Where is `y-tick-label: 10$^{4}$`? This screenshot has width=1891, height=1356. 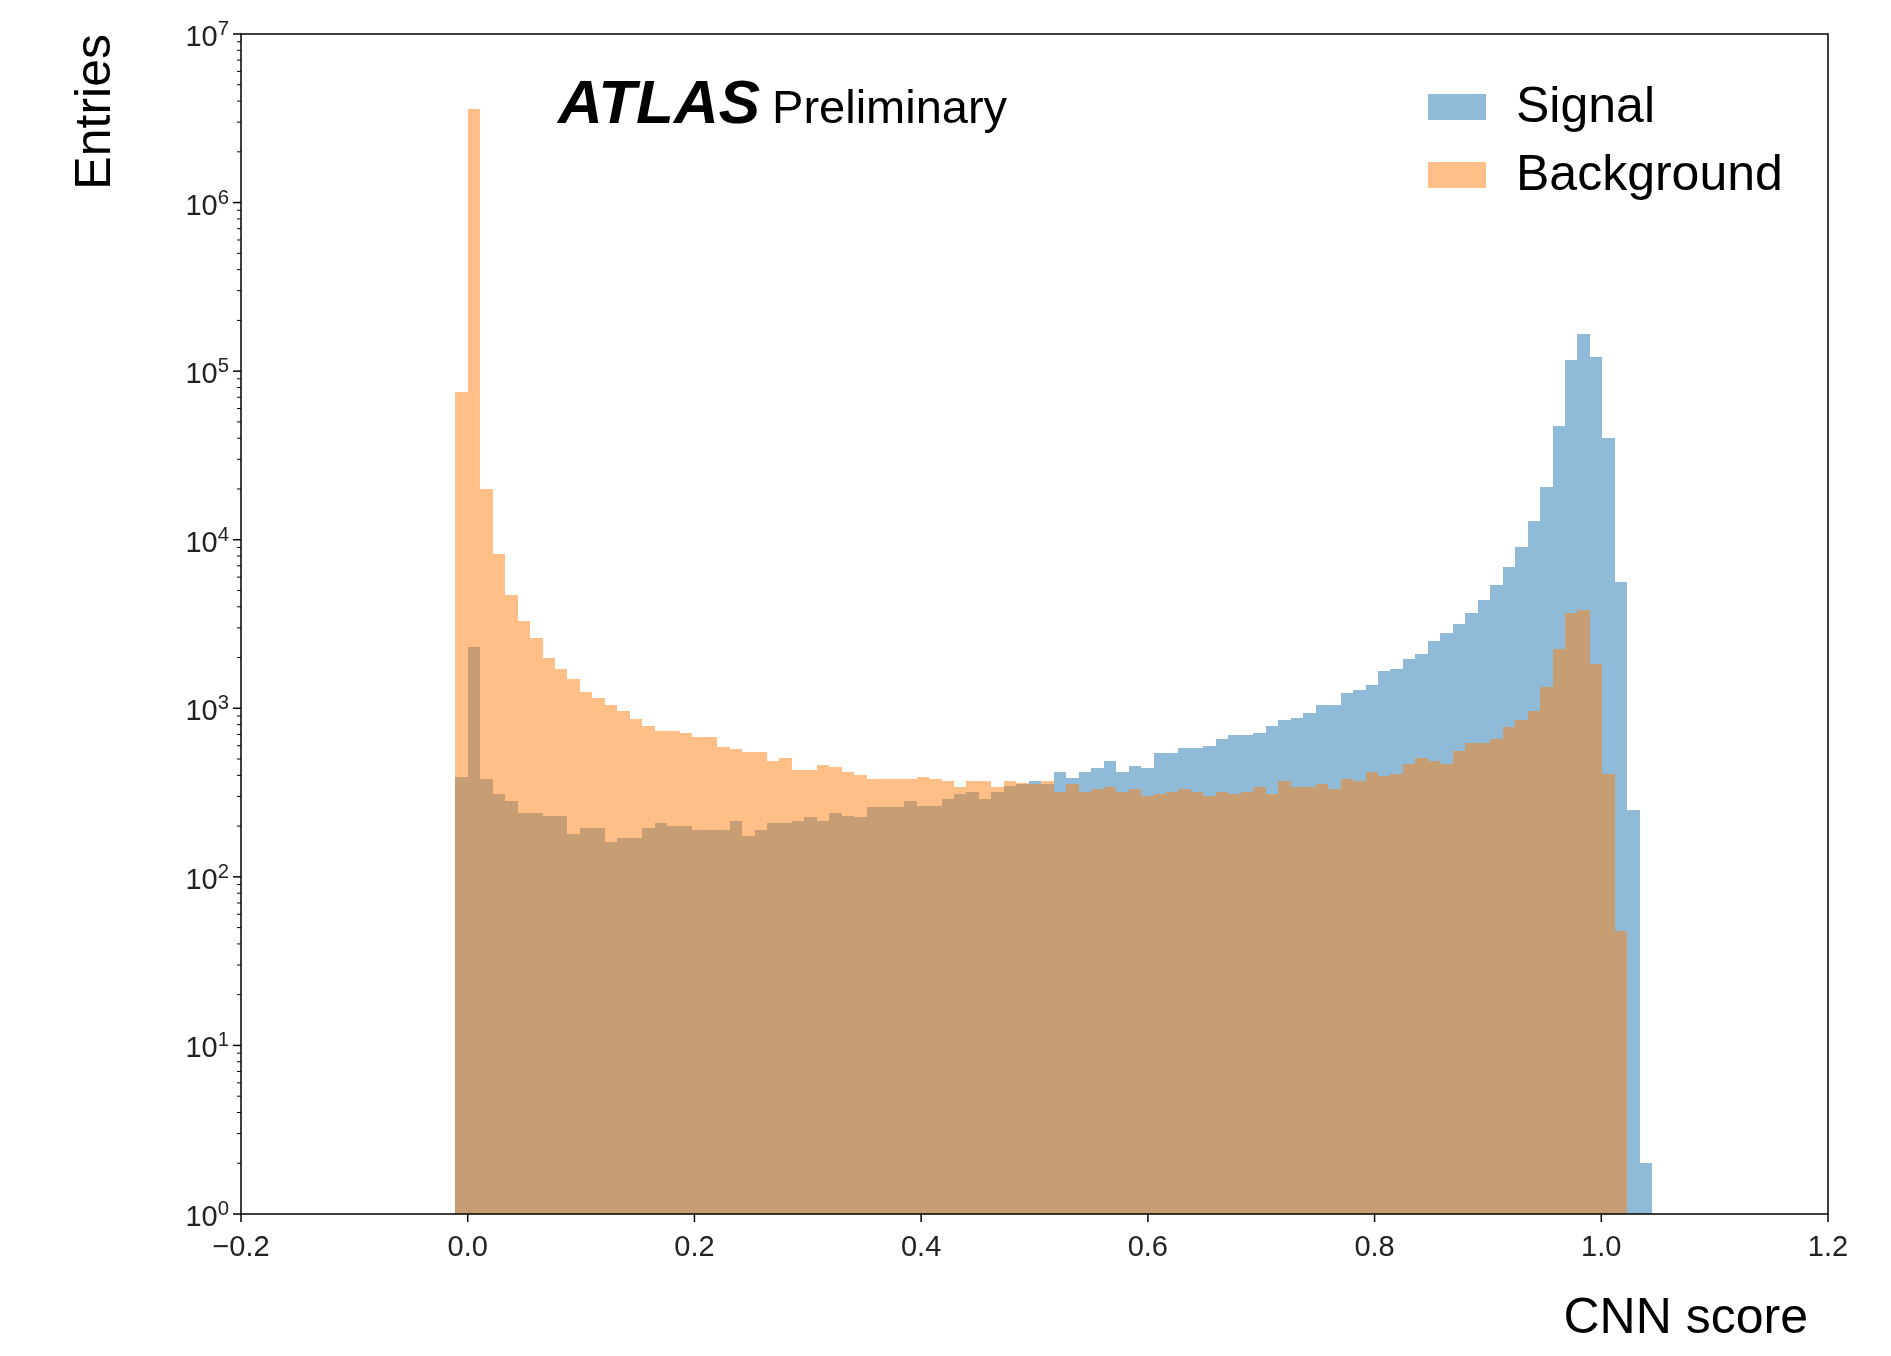 y-tick-label: 10$^{4}$ is located at coordinates (207, 540).